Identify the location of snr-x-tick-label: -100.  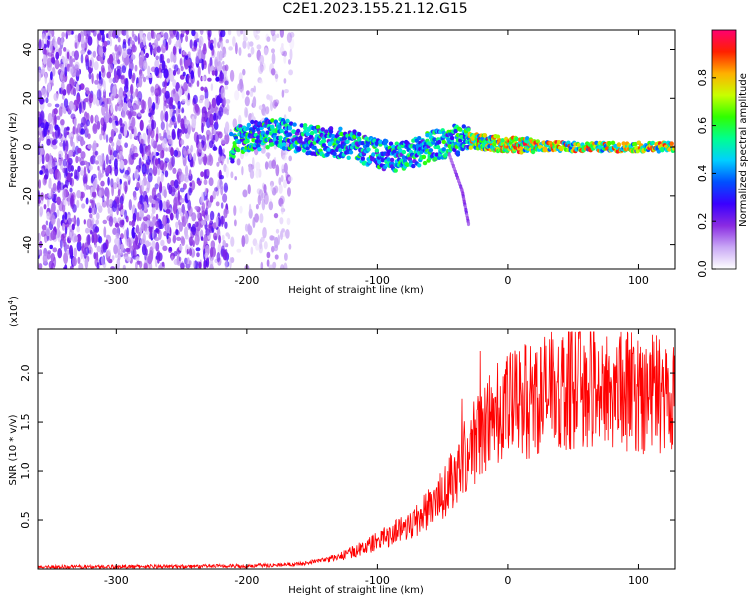
(377, 580).